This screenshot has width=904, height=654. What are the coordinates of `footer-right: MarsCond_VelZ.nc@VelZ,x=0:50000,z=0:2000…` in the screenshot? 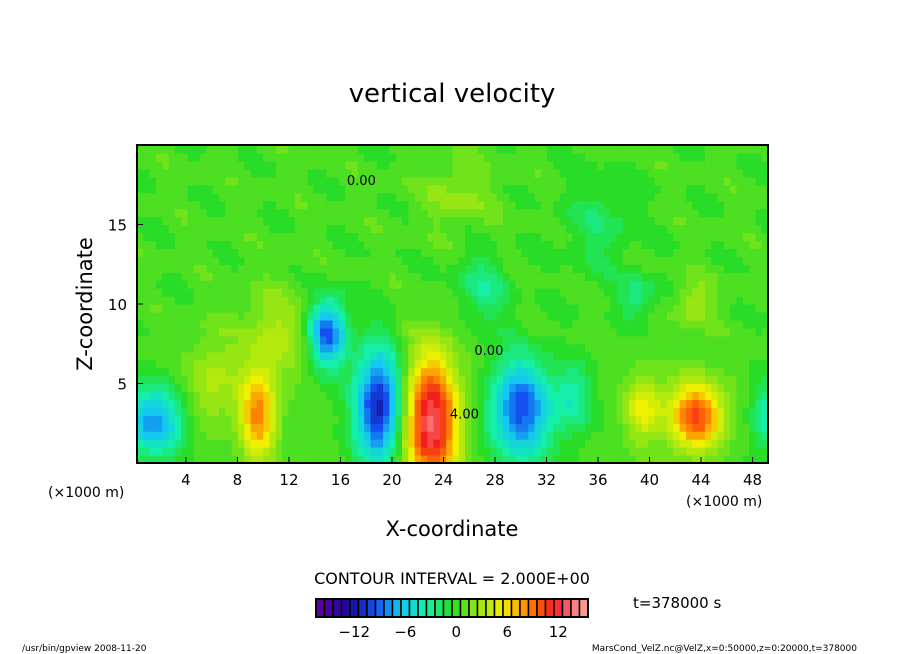 It's located at (724, 649).